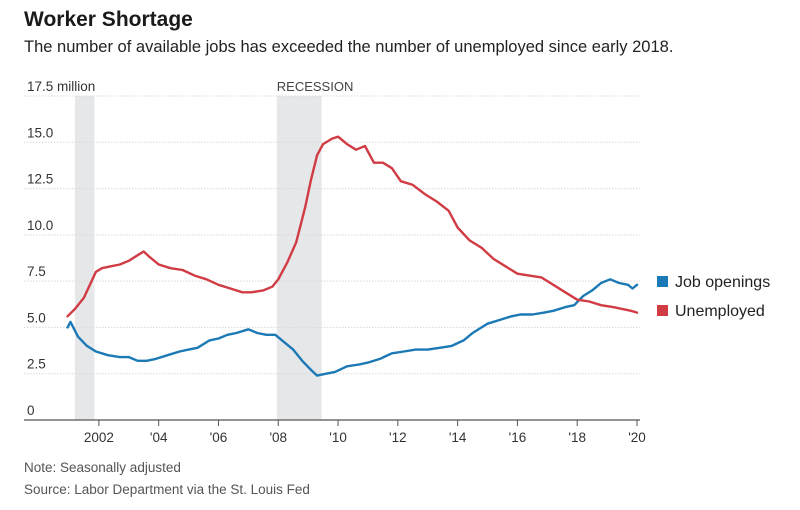  What do you see at coordinates (31, 410) in the screenshot?
I see `y-tick-label: 0` at bounding box center [31, 410].